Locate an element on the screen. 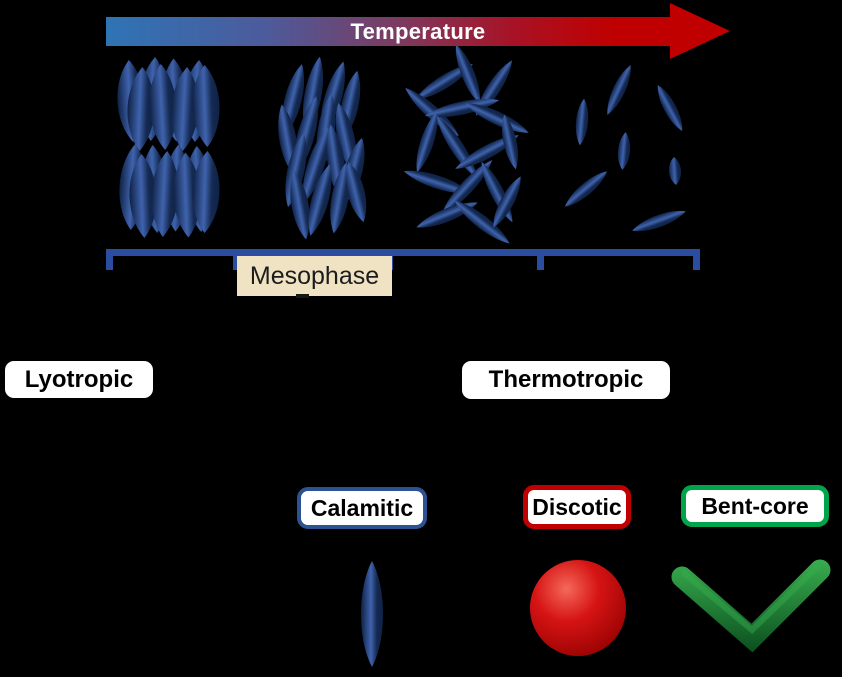 The height and width of the screenshot is (677, 842). phase-range-bracket is located at coordinates (403, 252).